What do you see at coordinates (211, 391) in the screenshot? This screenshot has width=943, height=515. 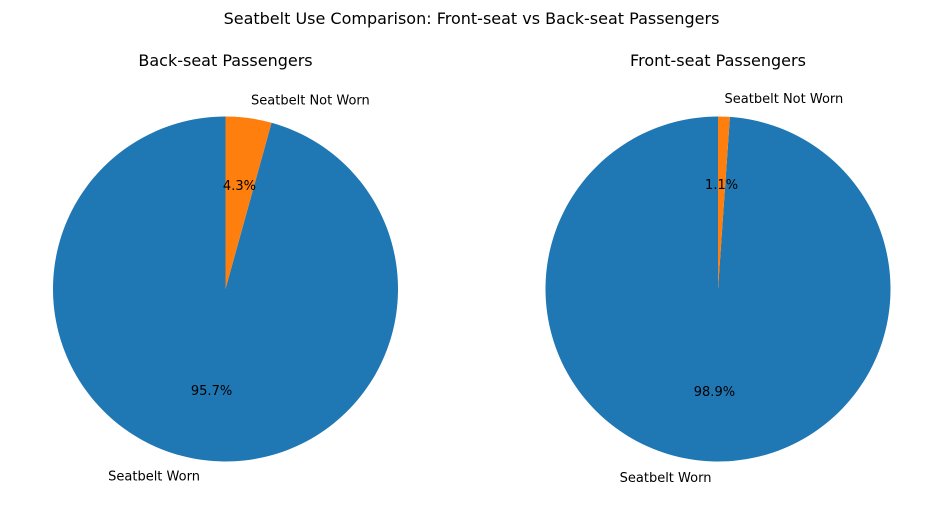 I see `slice-percent-seatbelt-worn: 95.7%` at bounding box center [211, 391].